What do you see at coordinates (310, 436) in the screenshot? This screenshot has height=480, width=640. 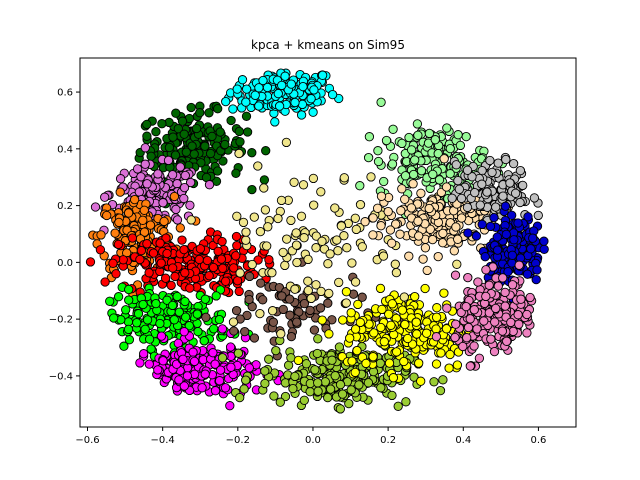 I see `x-axis: −0.6 −0.4 −0.2 0.0 0.2 0.4 0.6` at bounding box center [310, 436].